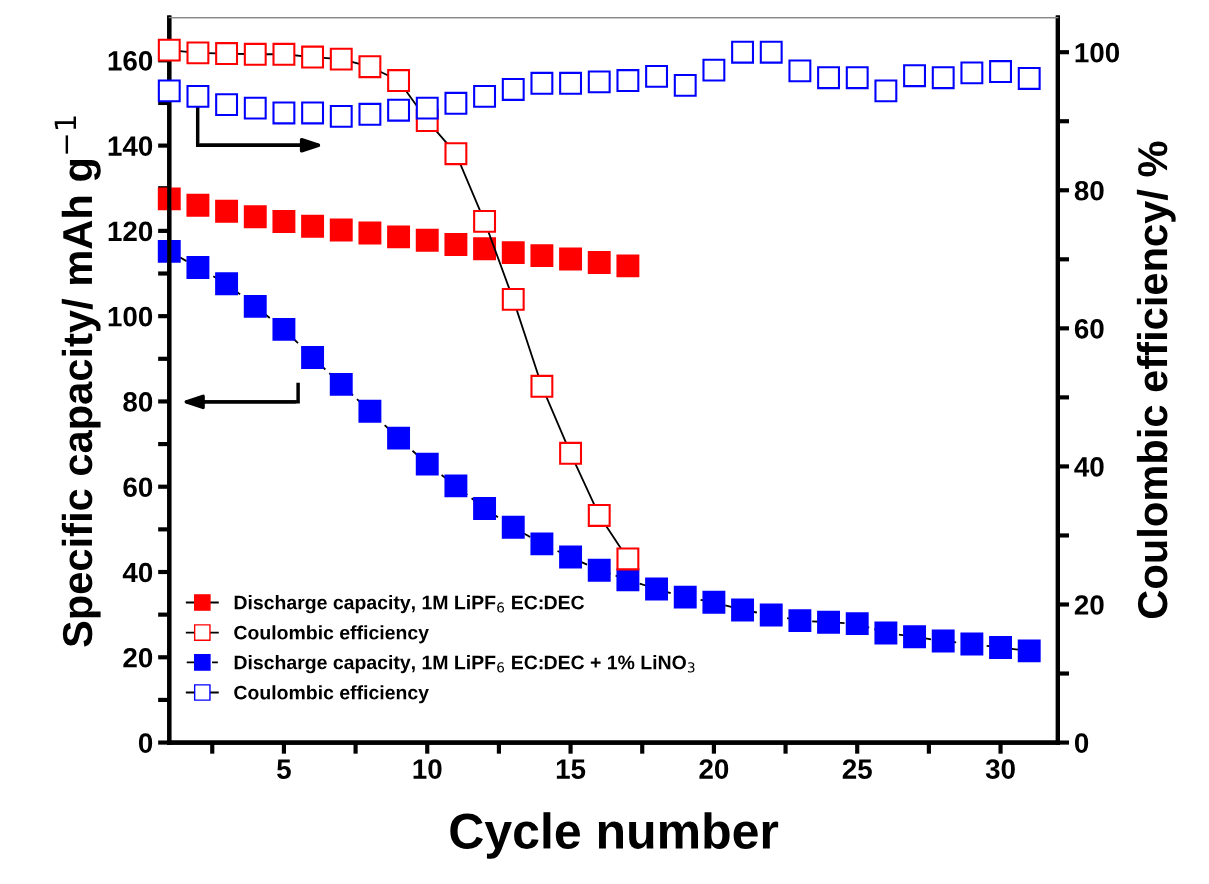  Describe the element at coordinates (77, 381) in the screenshot. I see `y-axis-title: Specific capacity/ mAh g$^{−1}$` at that location.